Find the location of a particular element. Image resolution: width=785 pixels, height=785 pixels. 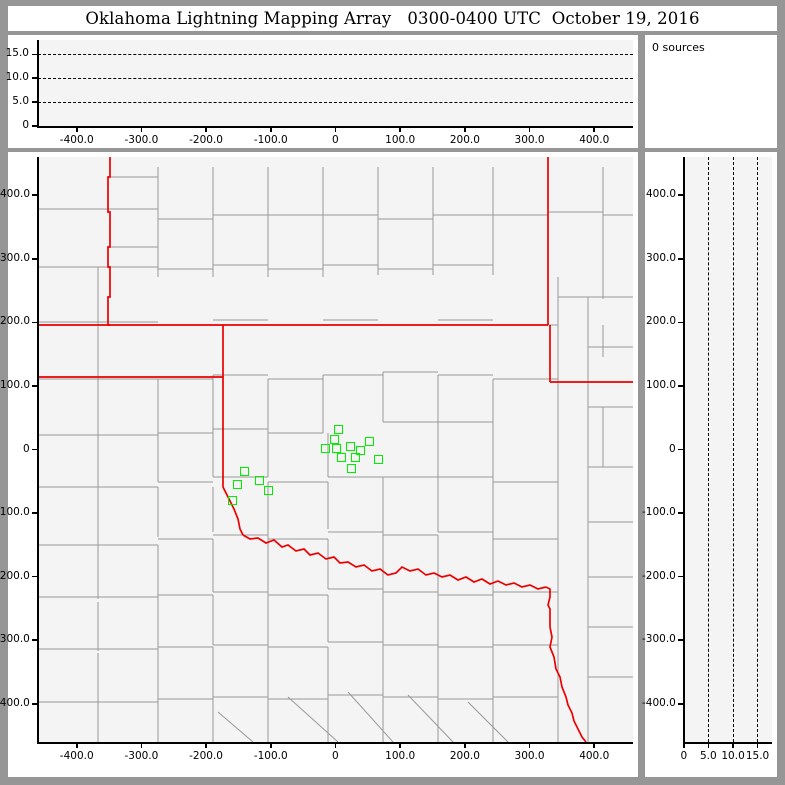

top-panel-x-tick-label: 200.0 is located at coordinates (464, 140).